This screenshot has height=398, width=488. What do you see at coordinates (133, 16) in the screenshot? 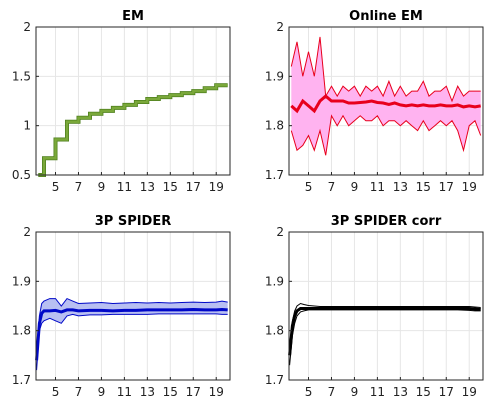
I see `chart-title: EM` at bounding box center [133, 16].